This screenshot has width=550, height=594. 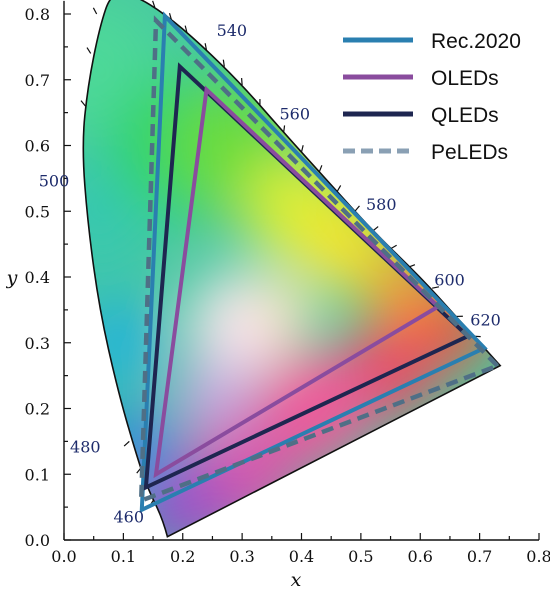 What do you see at coordinates (449, 279) in the screenshot?
I see `wavelength-label: 600` at bounding box center [449, 279].